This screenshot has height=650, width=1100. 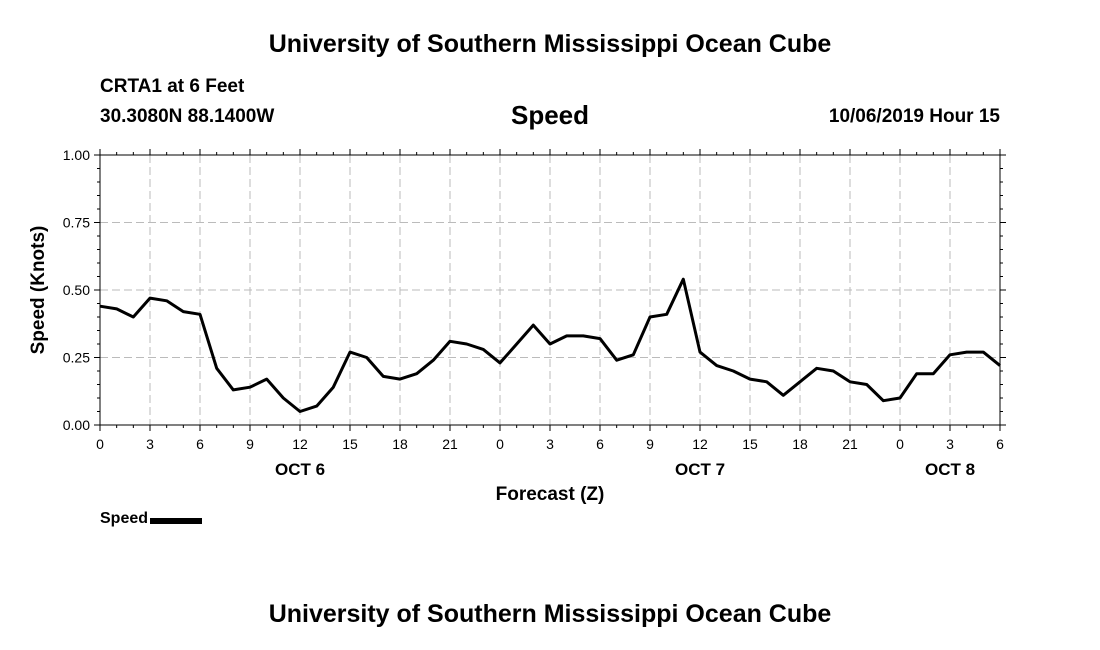 What do you see at coordinates (76, 223) in the screenshot?
I see `y-tick-label: 0.75` at bounding box center [76, 223].